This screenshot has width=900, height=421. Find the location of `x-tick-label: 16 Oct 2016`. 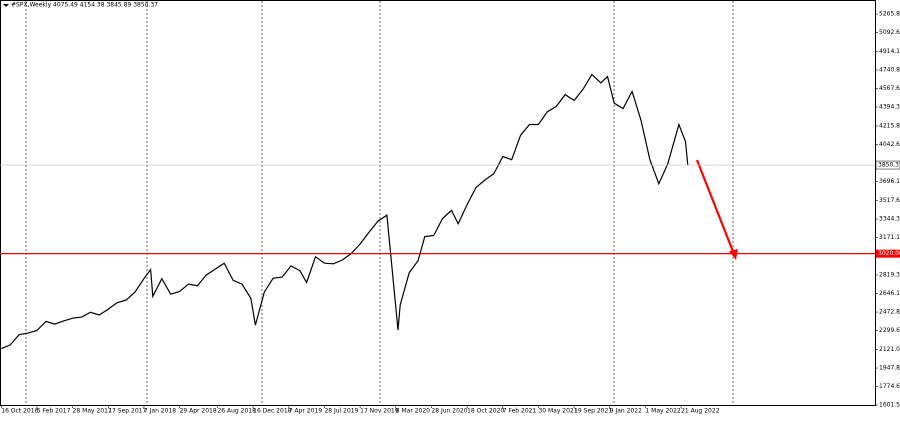

x-tick-label: 16 Oct 2016 is located at coordinates (19, 411).